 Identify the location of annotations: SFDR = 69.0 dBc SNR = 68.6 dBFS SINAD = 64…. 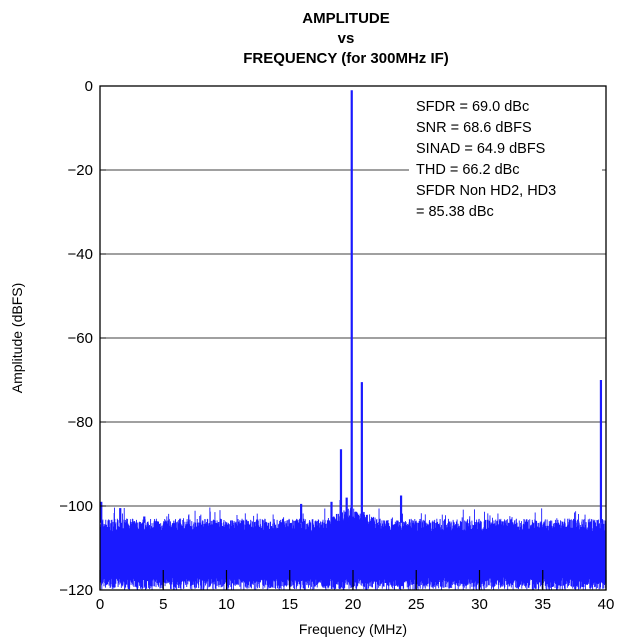
(486, 159).